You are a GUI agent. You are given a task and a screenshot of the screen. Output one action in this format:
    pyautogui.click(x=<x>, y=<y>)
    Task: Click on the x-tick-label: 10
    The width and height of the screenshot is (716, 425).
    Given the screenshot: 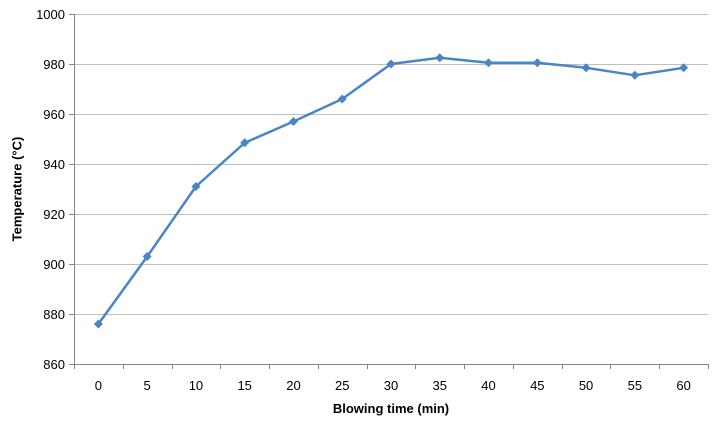 What is the action you would take?
    pyautogui.click(x=196, y=385)
    